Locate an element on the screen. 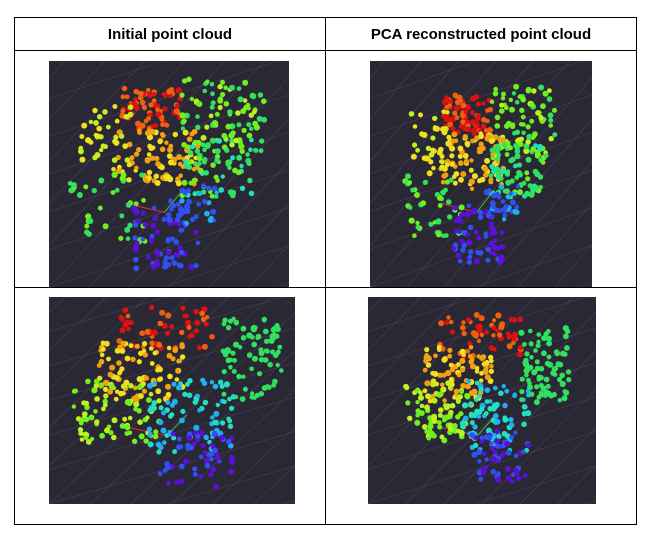 The image size is (655, 533). header-initial: Initial point cloud is located at coordinates (170, 34).